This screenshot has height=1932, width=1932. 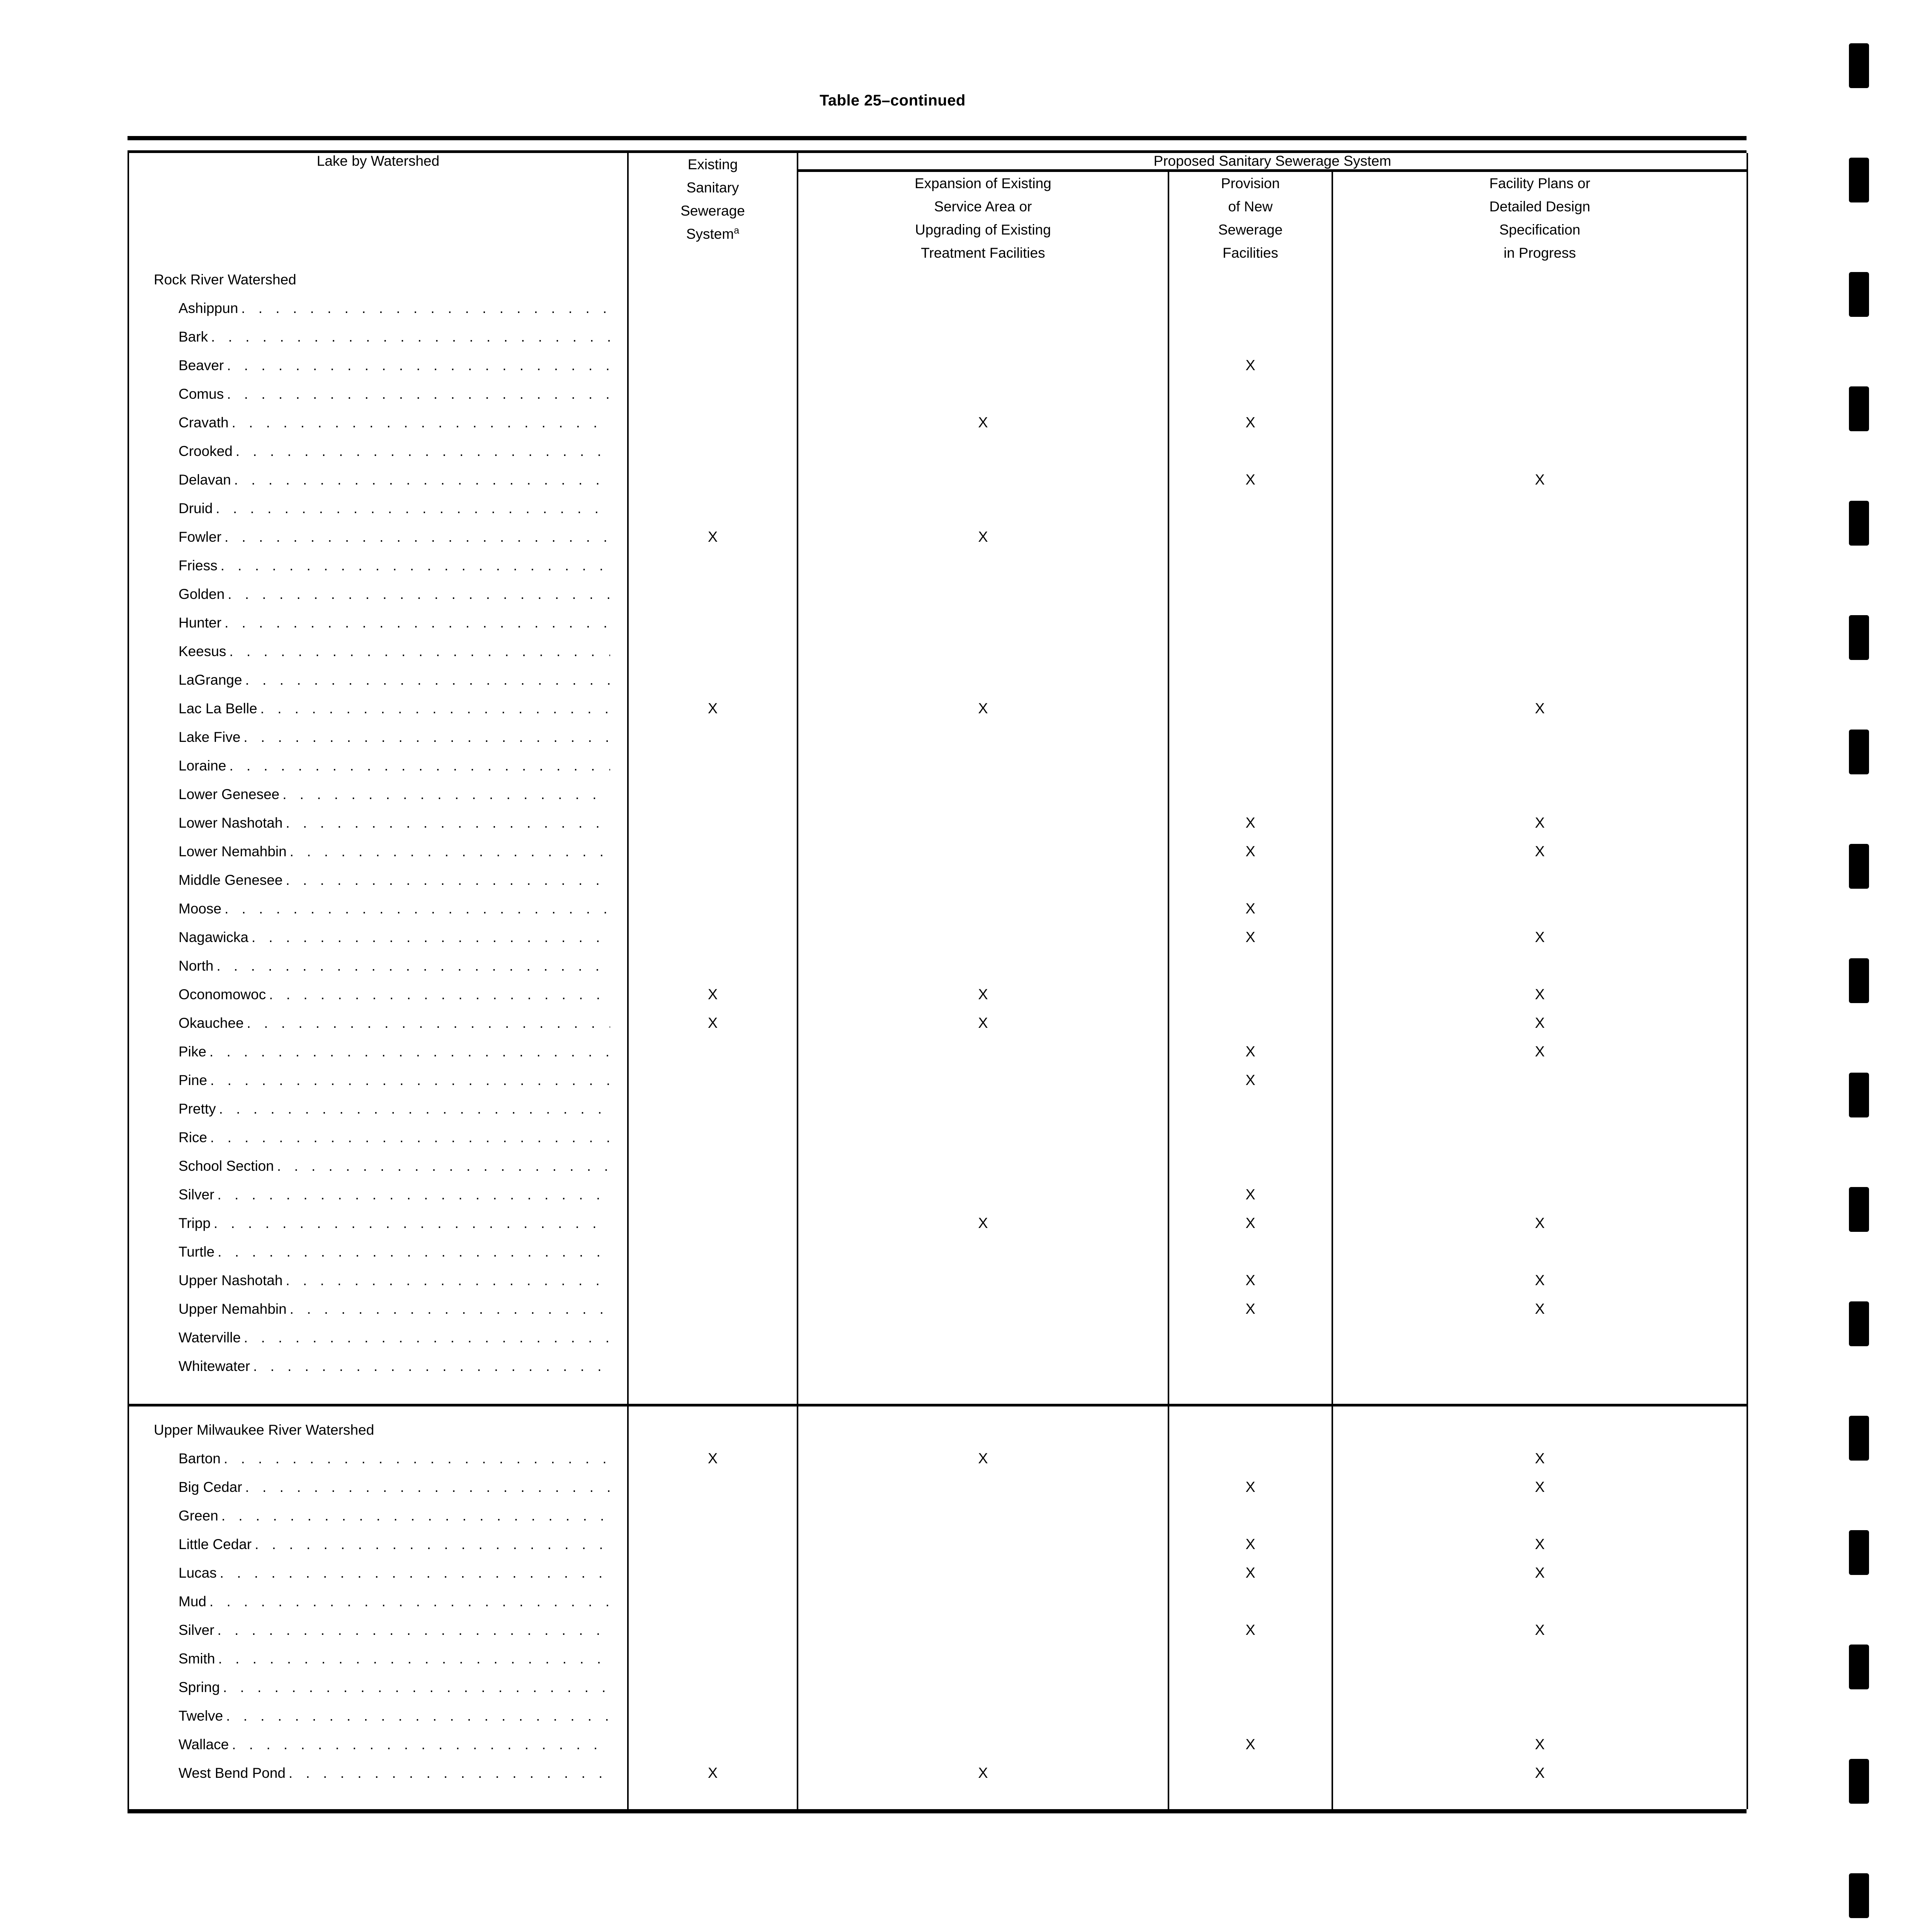 What do you see at coordinates (214, 937) in the screenshot?
I see `lake-name-label: Nagawicka` at bounding box center [214, 937].